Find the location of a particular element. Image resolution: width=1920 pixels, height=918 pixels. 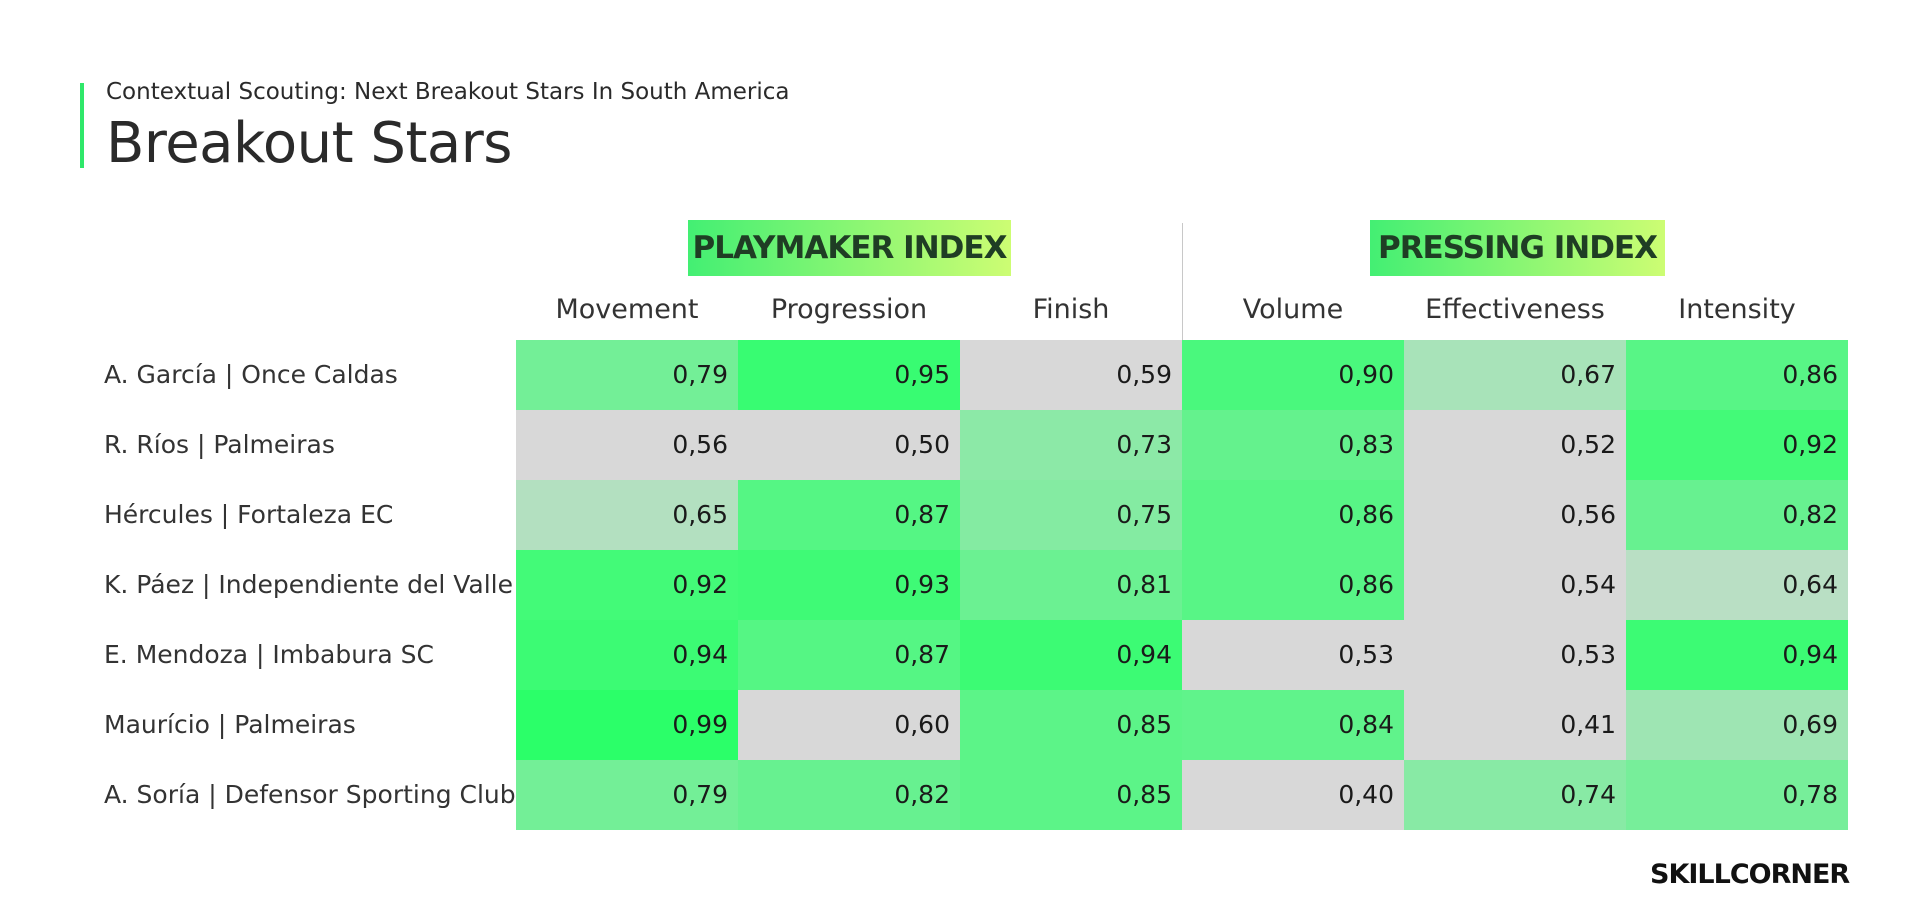

heatmap-cell: 0,78 is located at coordinates (1737, 795).